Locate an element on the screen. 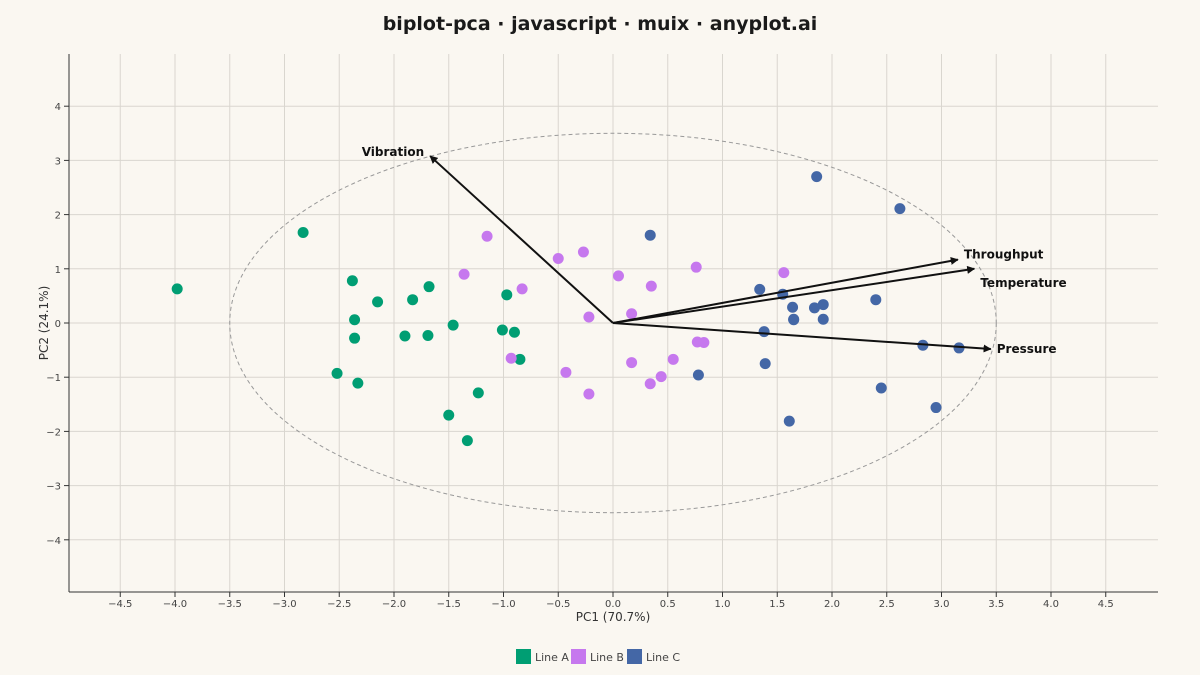 The image size is (1200, 675). loading-arrow-throughput is located at coordinates (785, 290).